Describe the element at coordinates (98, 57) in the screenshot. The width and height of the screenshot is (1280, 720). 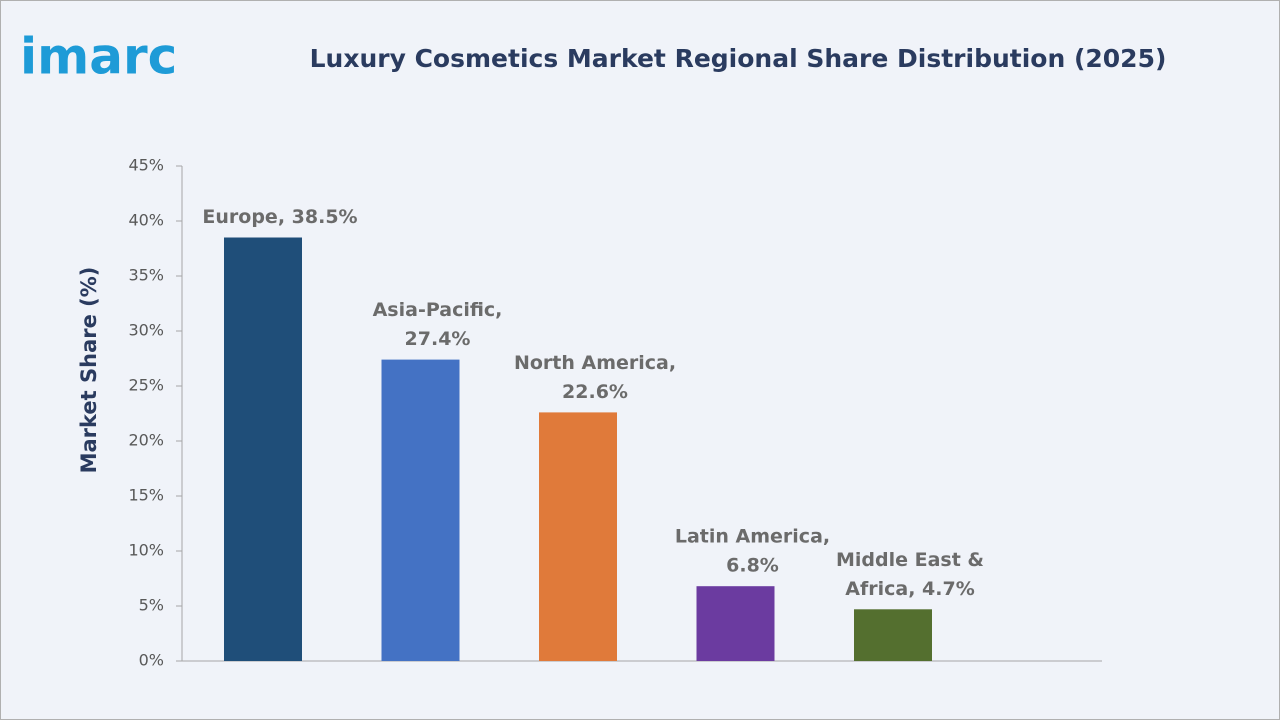
I see `logo: imarc` at that location.